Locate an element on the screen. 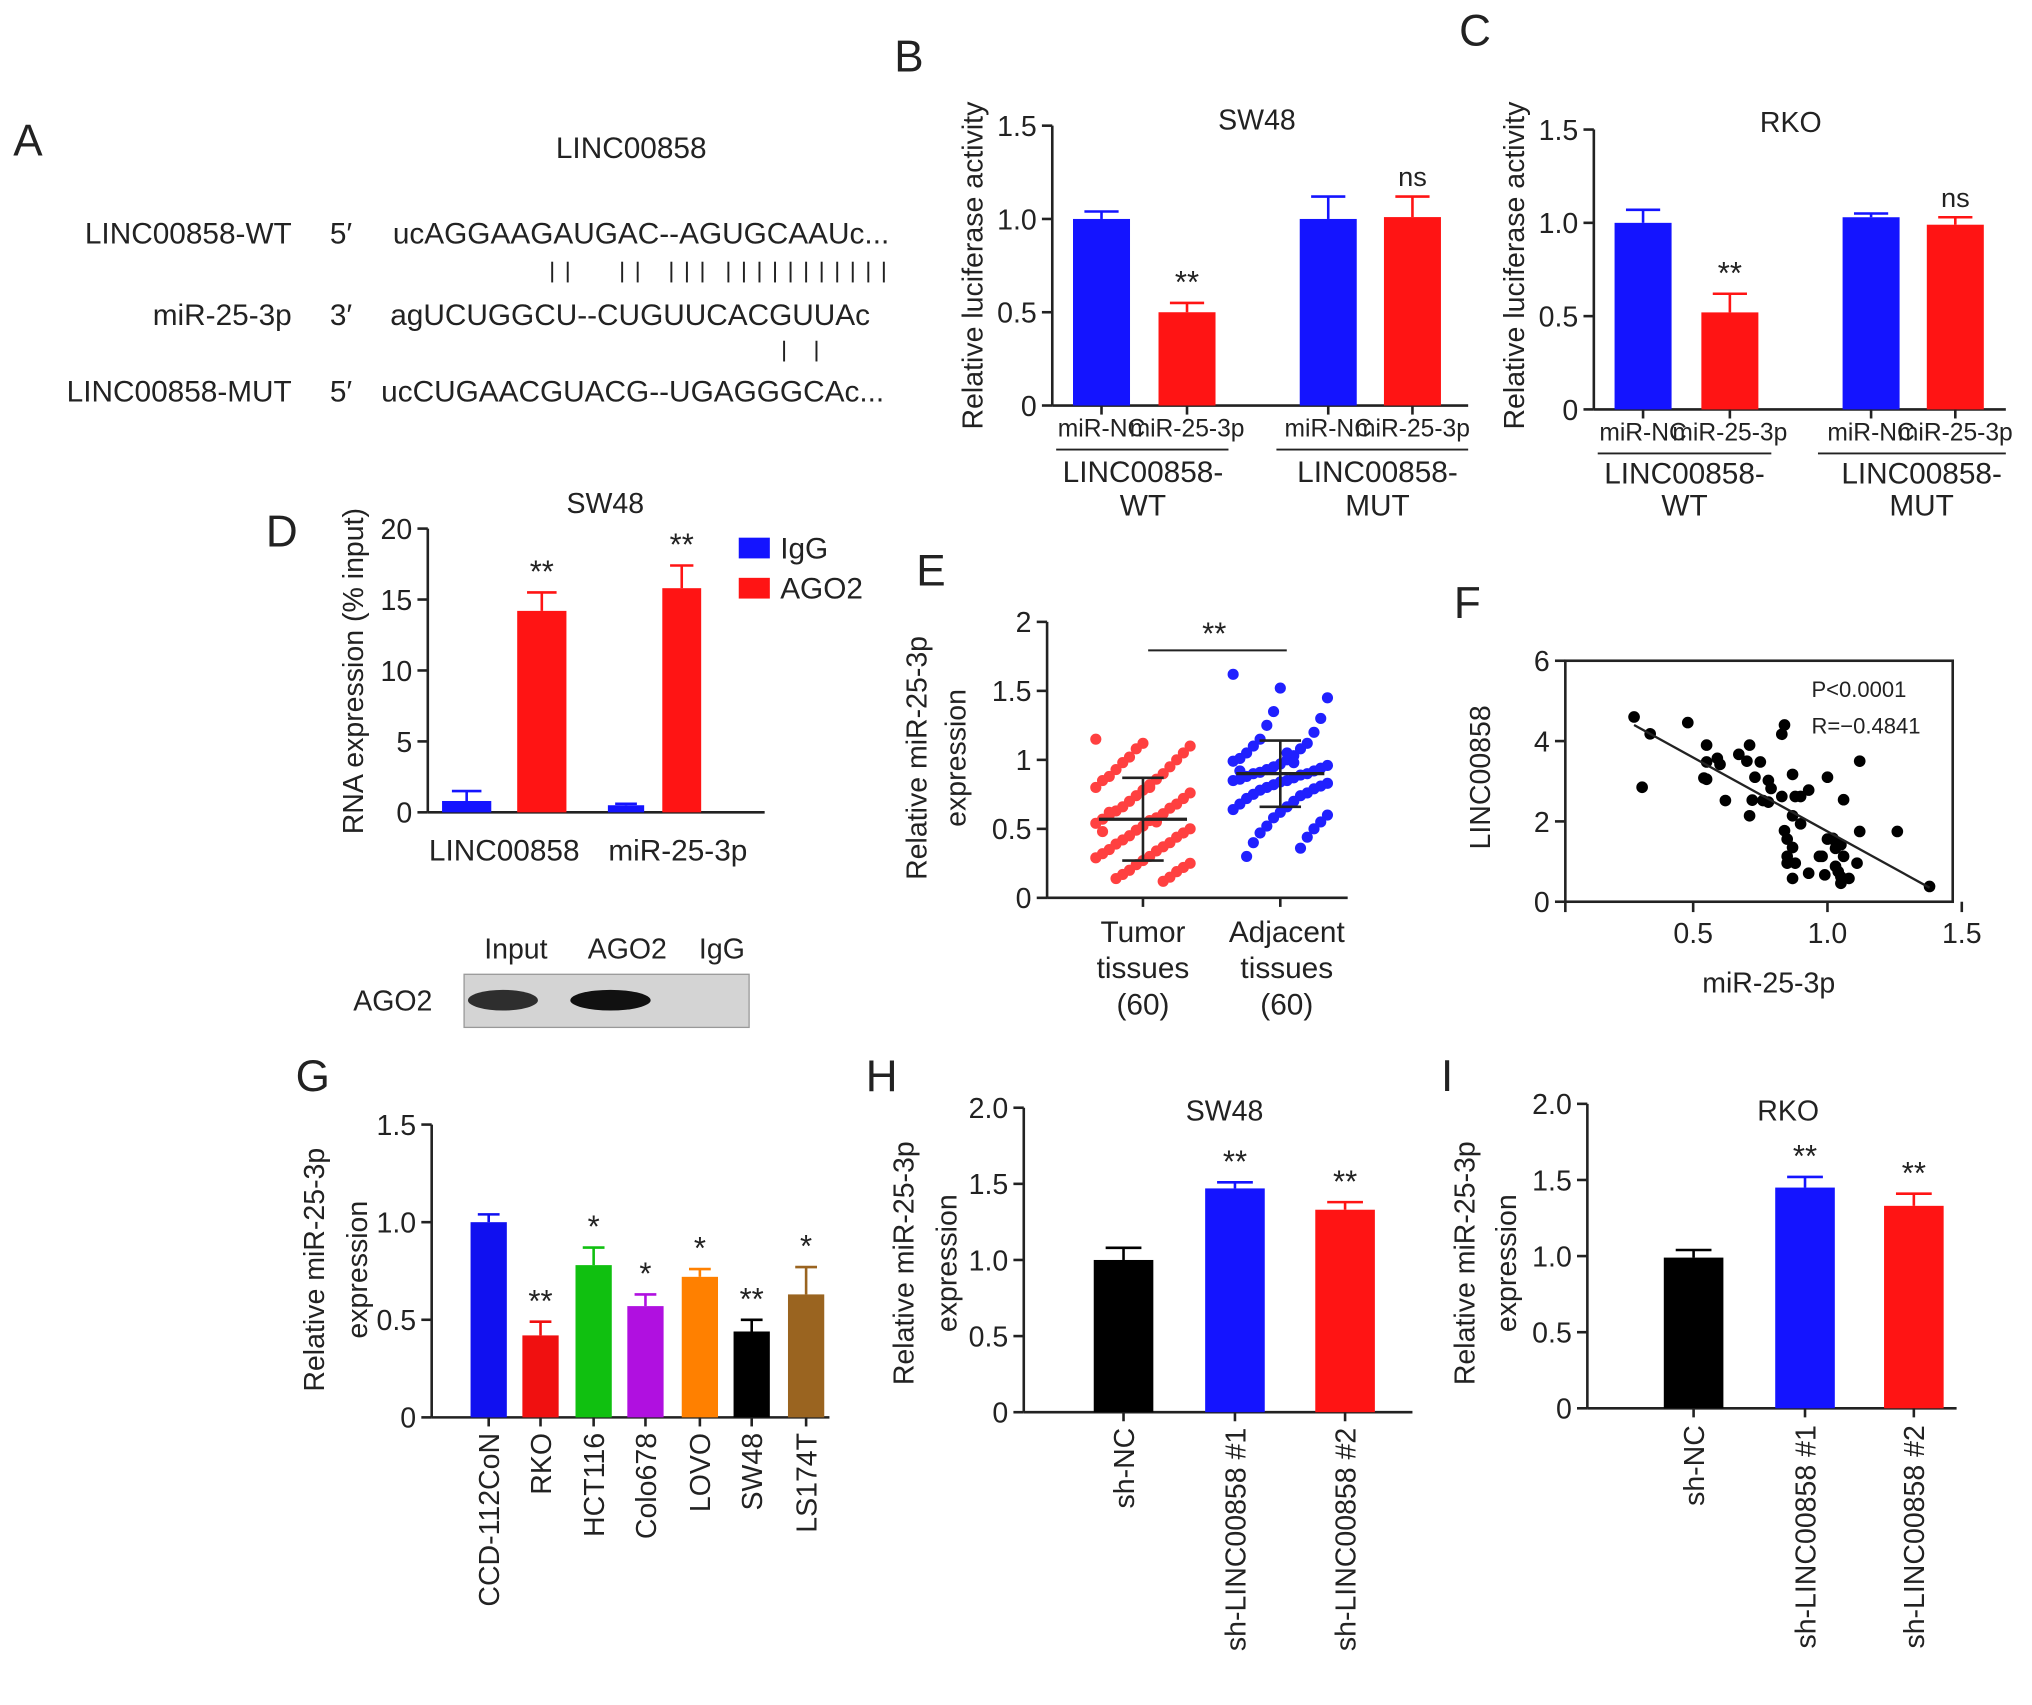 The width and height of the screenshot is (2032, 1705). significance-label: * is located at coordinates (700, 1248).